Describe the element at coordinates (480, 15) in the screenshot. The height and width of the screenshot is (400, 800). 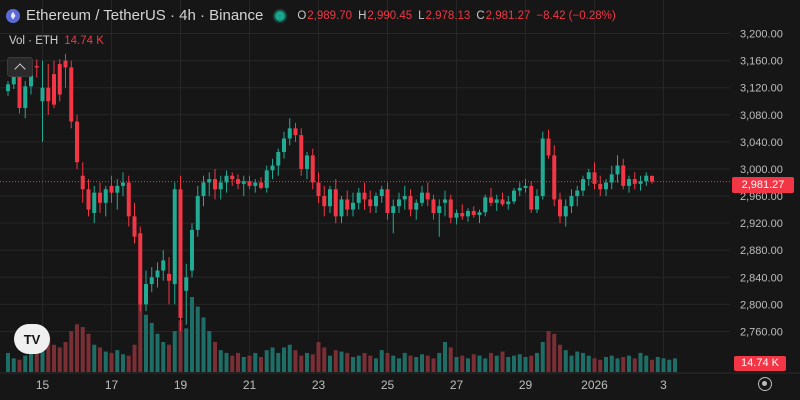
I see `close-label: C` at that location.